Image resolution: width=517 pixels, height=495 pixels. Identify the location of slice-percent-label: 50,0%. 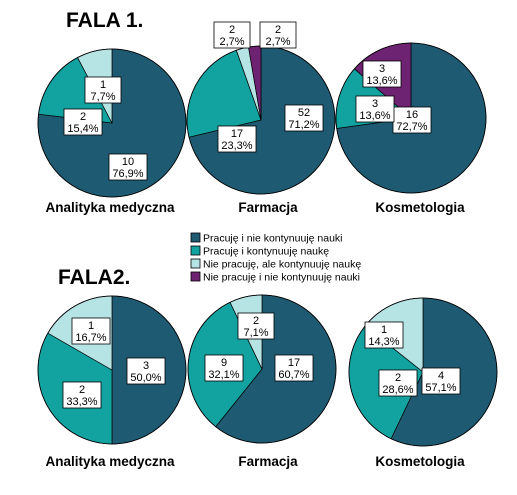
(145, 378).